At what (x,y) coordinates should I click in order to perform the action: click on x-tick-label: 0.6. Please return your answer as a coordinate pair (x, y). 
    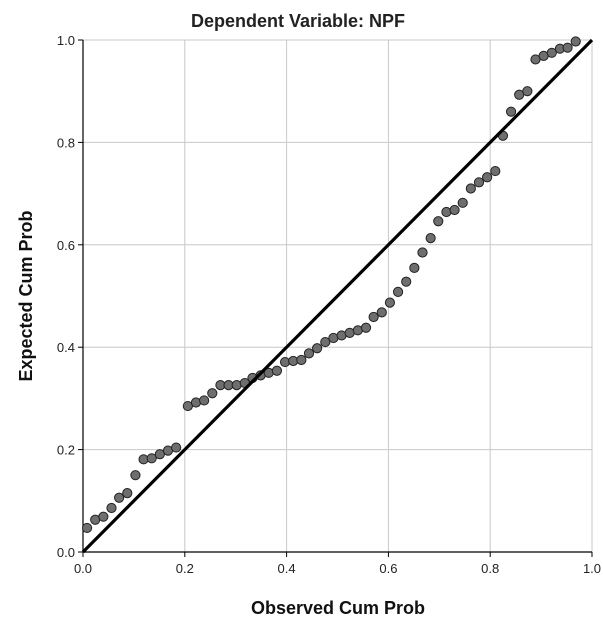
    Looking at the image, I should click on (388, 568).